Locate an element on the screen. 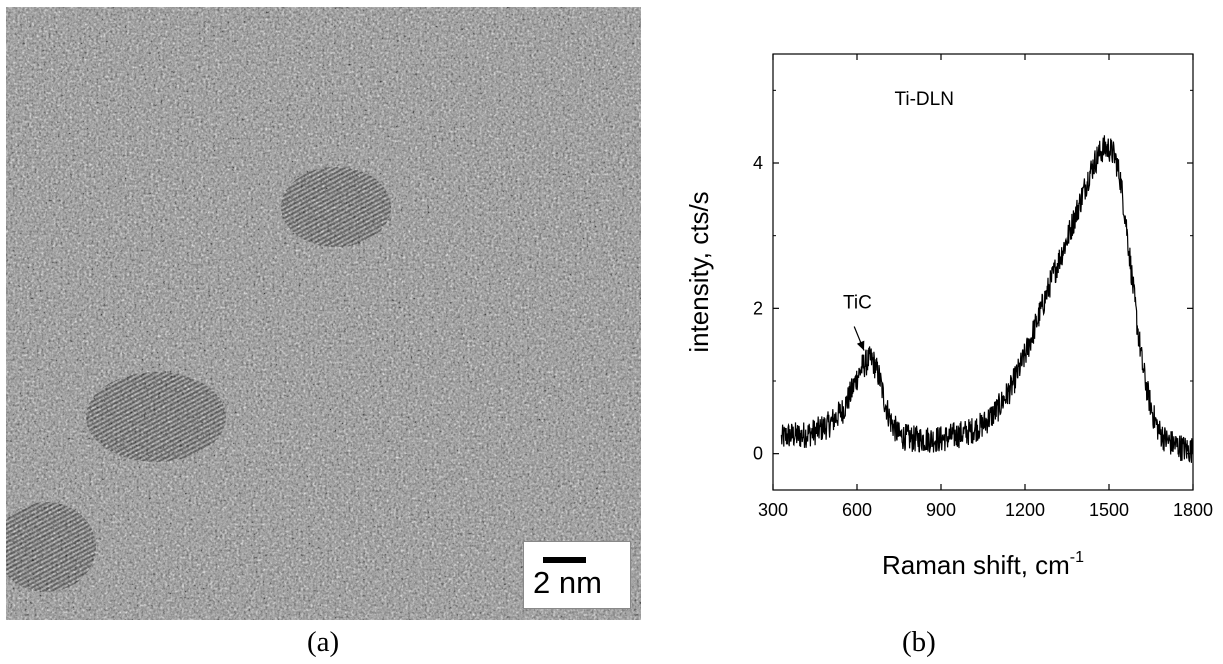  y-axis-title: intensity, cts/s is located at coordinates (699, 271).